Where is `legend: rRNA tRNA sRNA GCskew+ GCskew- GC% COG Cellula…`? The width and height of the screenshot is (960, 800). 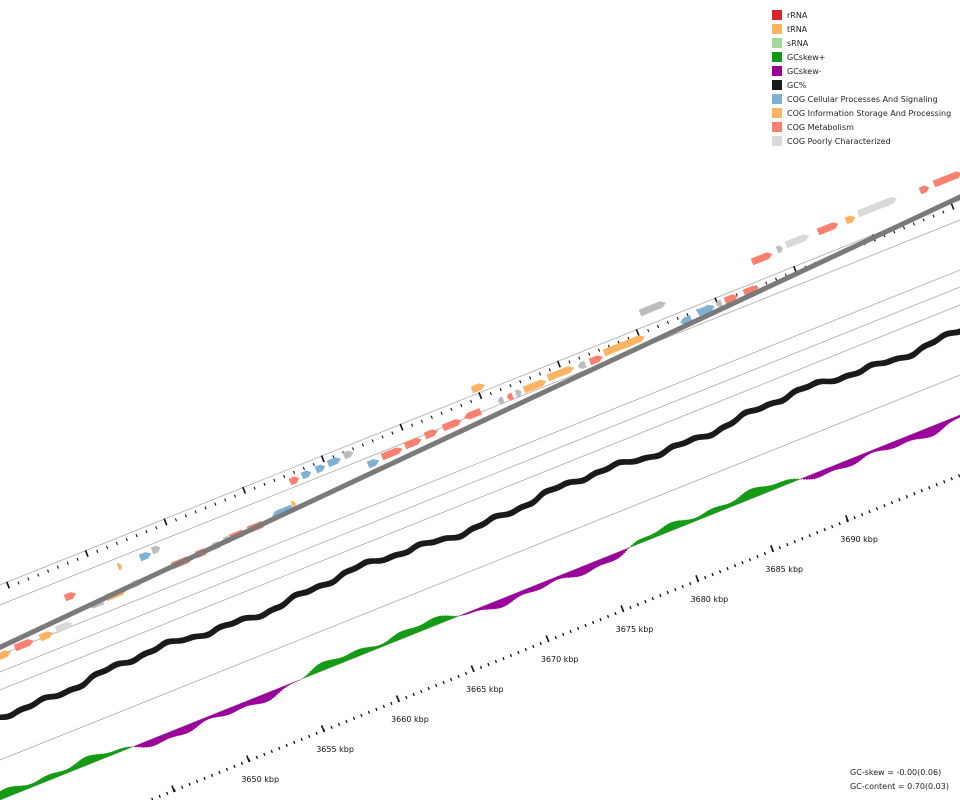
legend: rRNA tRNA sRNA GCskew+ GCskew- GC% COG Cellula… is located at coordinates (861, 78).